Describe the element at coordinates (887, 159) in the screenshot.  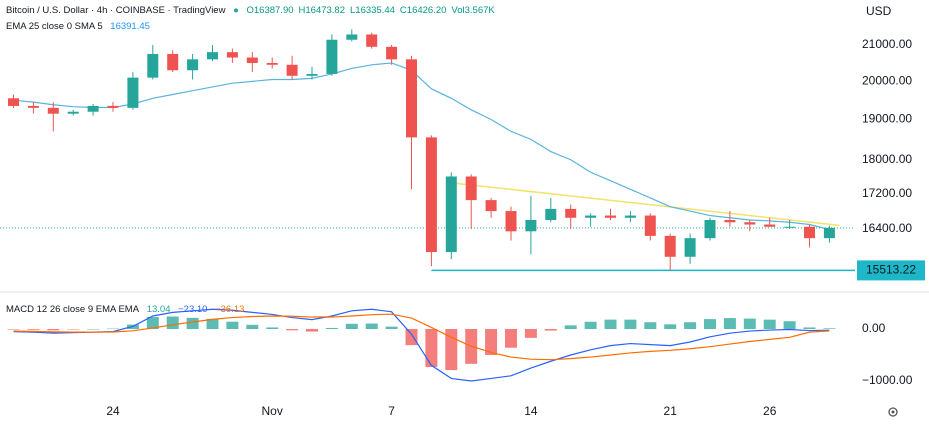
I see `y-tick-label: 18000.00` at that location.